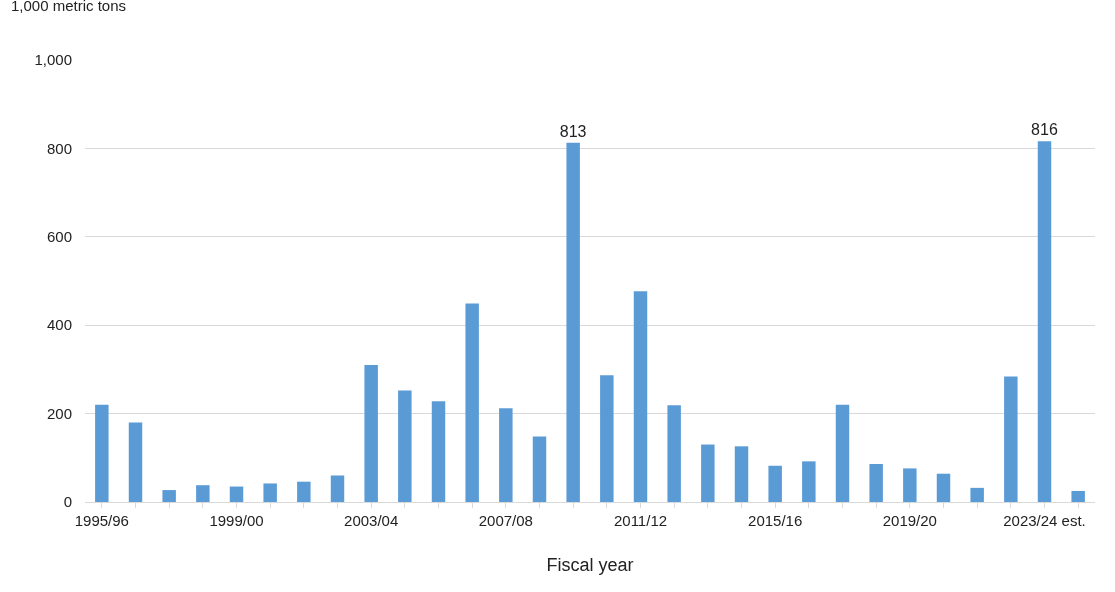  I want to click on x-tick-label: 2015/16, so click(775, 520).